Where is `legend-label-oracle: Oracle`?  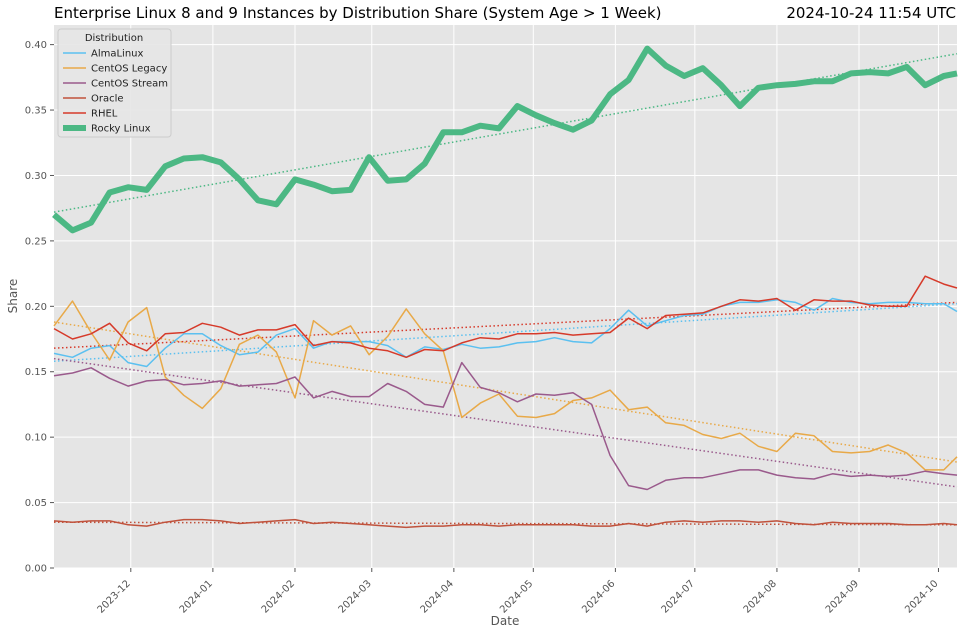 legend-label-oracle: Oracle is located at coordinates (107, 99).